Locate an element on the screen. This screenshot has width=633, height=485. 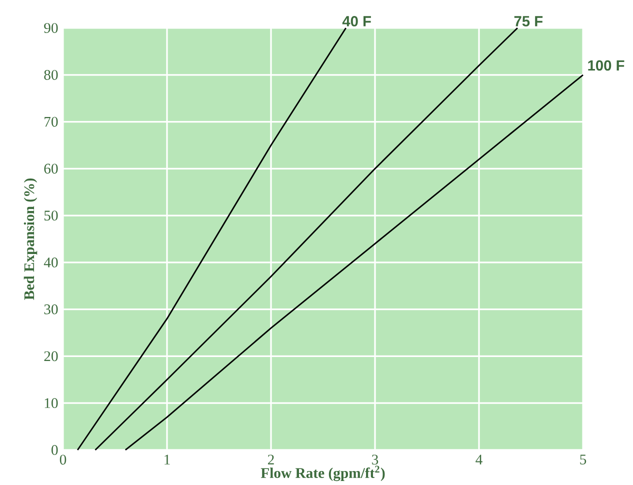
series-label: 40 F is located at coordinates (356, 21).